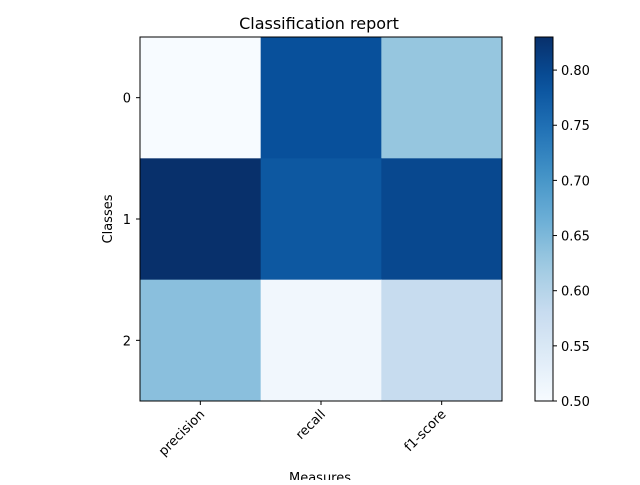  What do you see at coordinates (575, 71) in the screenshot?
I see `colorbar-tick-label: 0.80` at bounding box center [575, 71].